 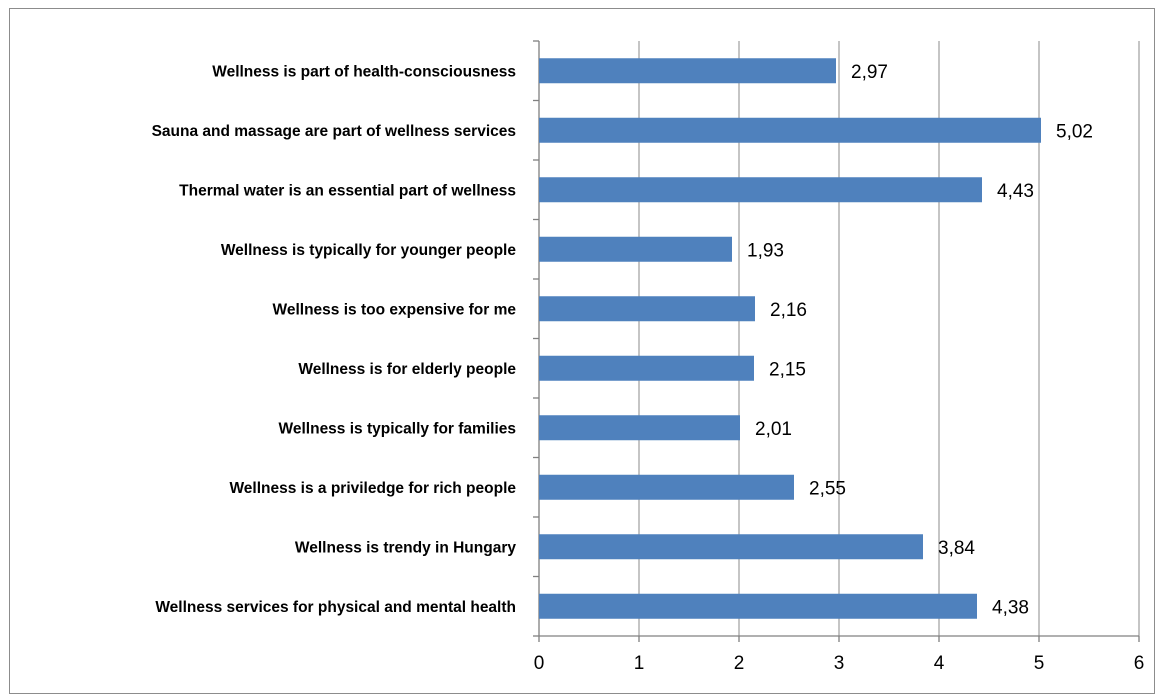 I want to click on x-tick-label: 1, so click(x=639, y=663).